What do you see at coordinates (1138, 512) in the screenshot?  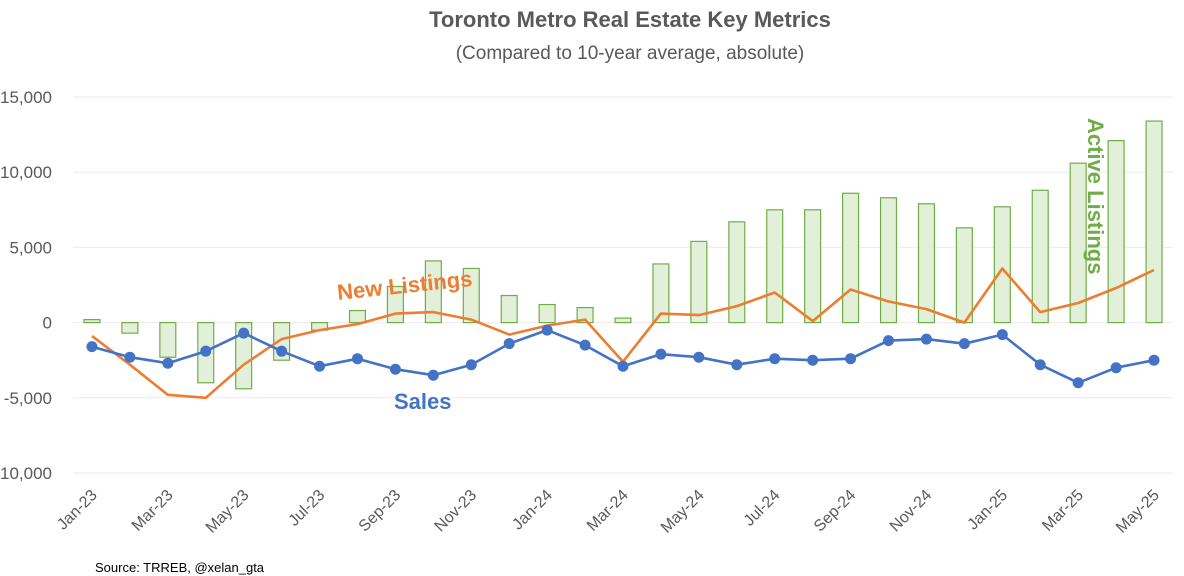 I see `x-tick-label: May-25` at bounding box center [1138, 512].